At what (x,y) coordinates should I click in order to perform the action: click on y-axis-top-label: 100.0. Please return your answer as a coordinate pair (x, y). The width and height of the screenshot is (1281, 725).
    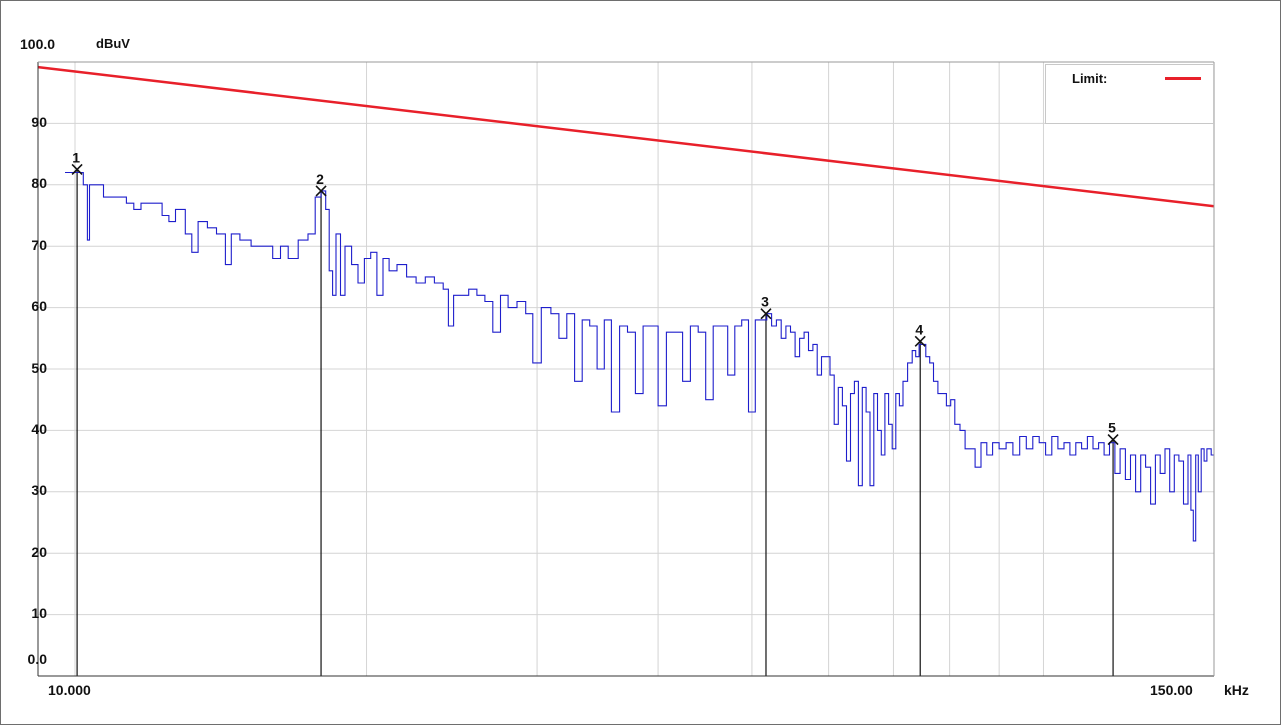
    Looking at the image, I should click on (38, 44).